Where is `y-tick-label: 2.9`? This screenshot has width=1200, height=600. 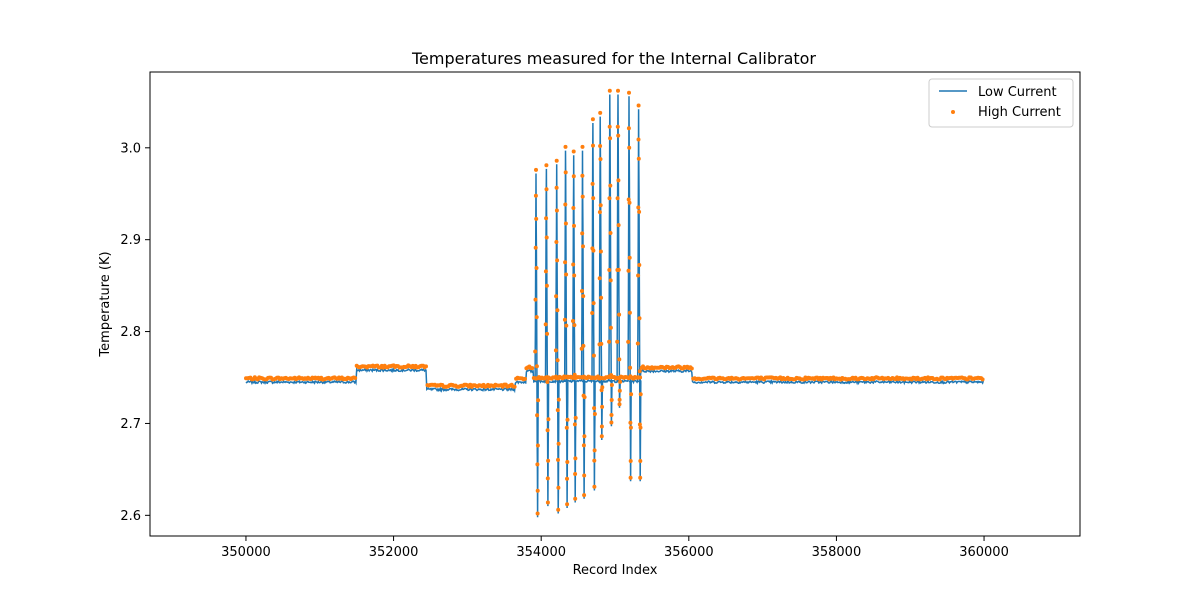
y-tick-label: 2.9 is located at coordinates (130, 240).